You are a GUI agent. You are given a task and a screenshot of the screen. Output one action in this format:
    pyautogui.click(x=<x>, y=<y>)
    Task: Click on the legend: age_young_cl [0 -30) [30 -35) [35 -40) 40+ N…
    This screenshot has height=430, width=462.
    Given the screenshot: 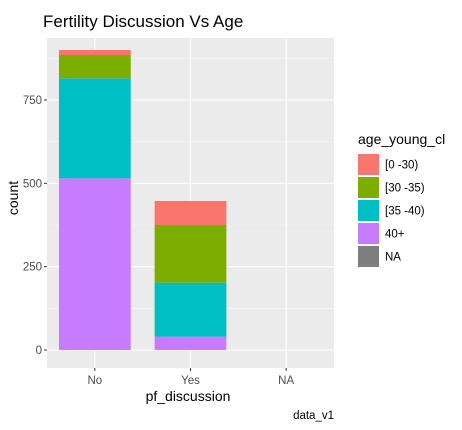 What is the action you would take?
    pyautogui.click(x=401, y=199)
    